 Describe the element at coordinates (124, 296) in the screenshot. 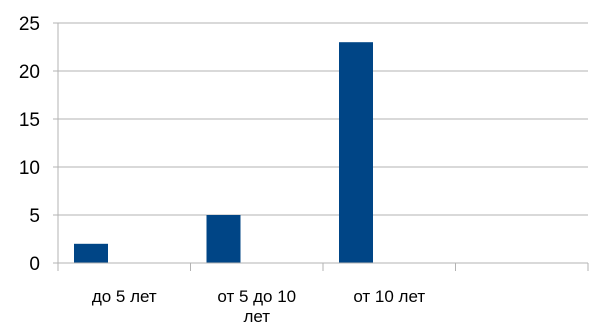

I see `x-category-label: до 5 лет` at that location.